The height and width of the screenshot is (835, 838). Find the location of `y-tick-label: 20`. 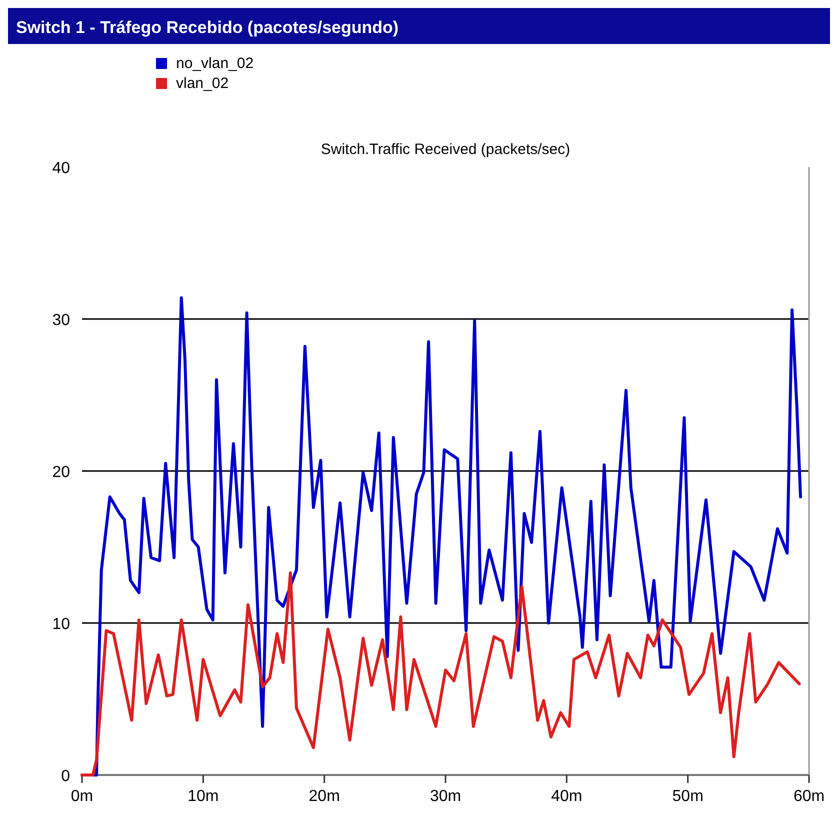

y-tick-label: 20 is located at coordinates (61, 472).